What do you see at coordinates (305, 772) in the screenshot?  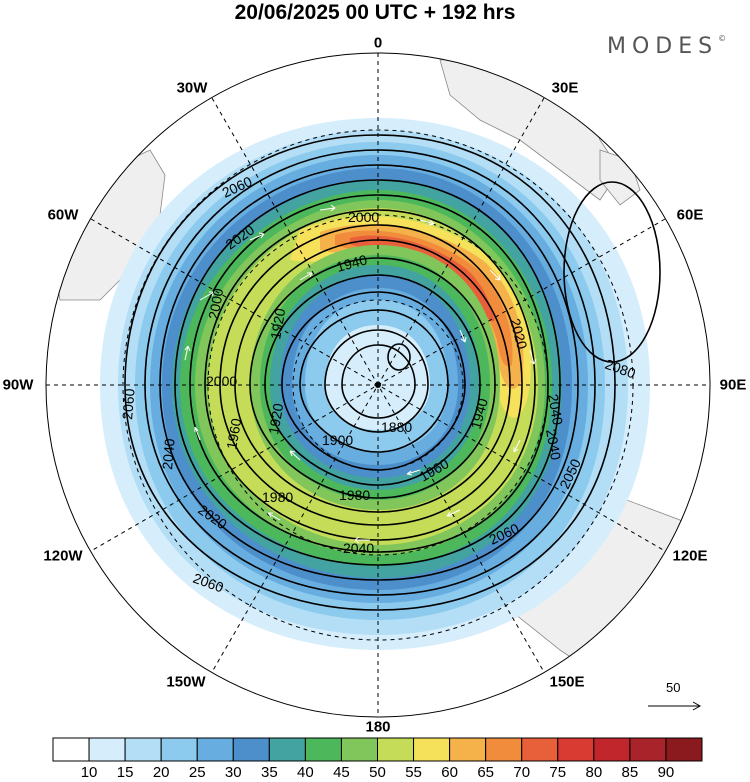 I see `colorbar-label: 40` at bounding box center [305, 772].